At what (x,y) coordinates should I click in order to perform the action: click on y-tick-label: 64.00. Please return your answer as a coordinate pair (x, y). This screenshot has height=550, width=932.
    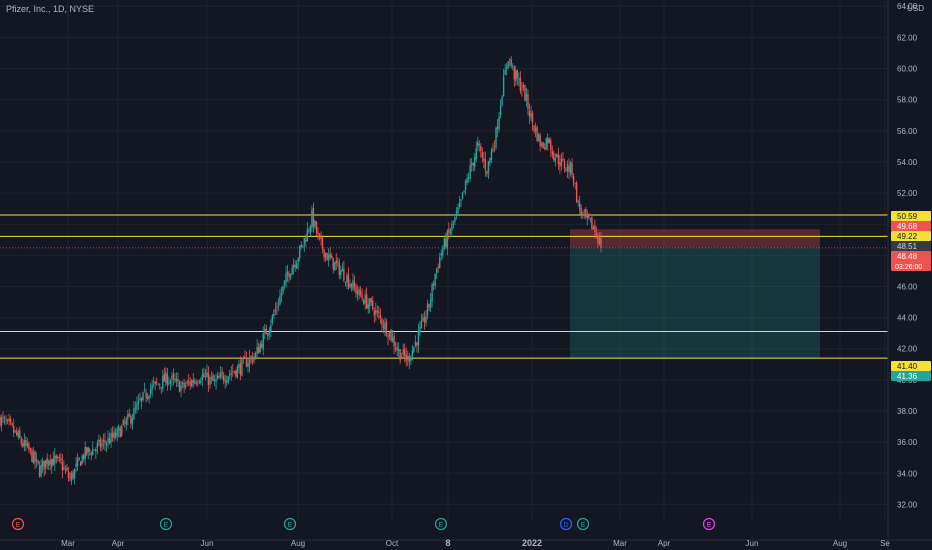
    Looking at the image, I should click on (907, 6).